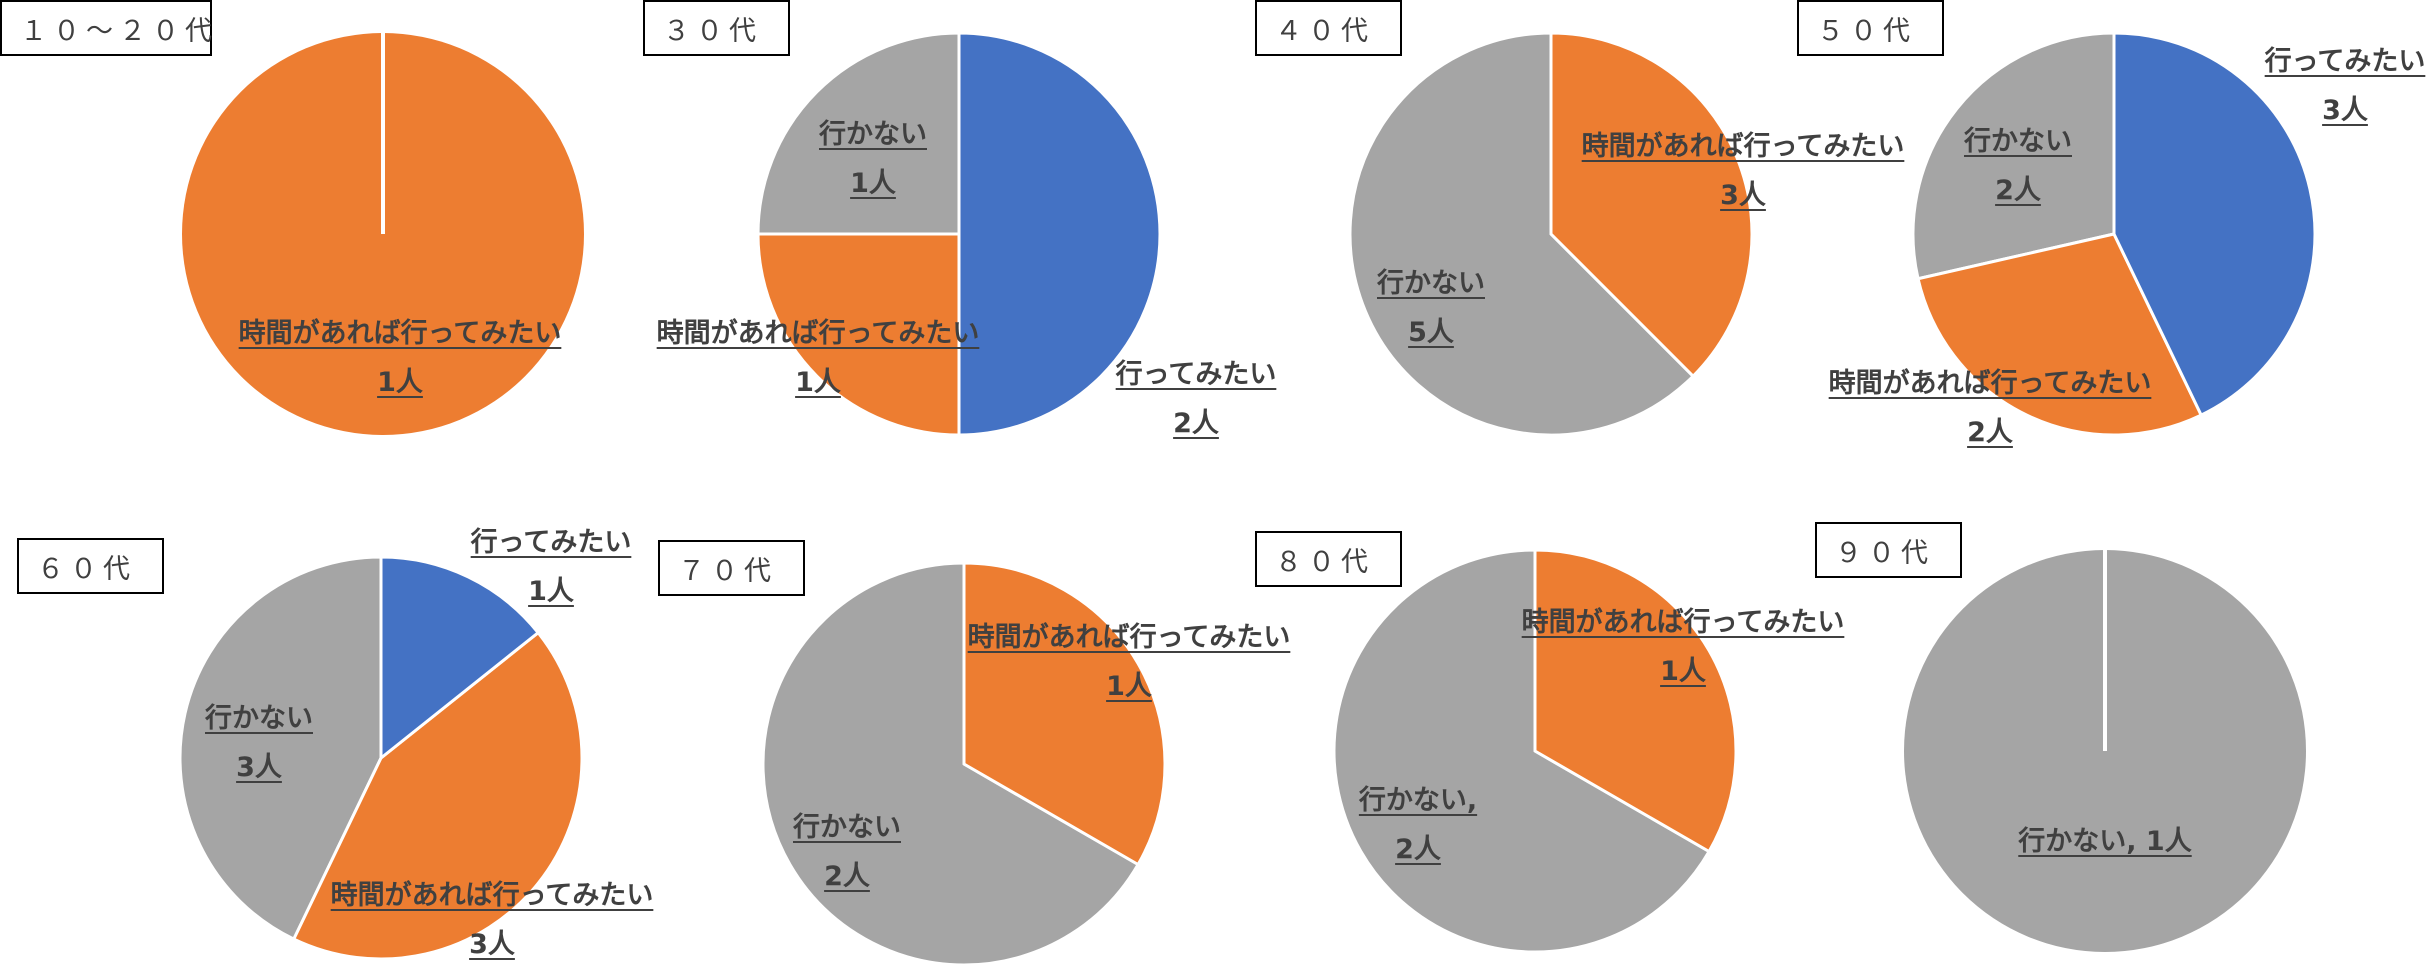 The width and height of the screenshot is (2433, 969). What do you see at coordinates (1431, 332) in the screenshot?
I see `data-label-value: 5人` at bounding box center [1431, 332].